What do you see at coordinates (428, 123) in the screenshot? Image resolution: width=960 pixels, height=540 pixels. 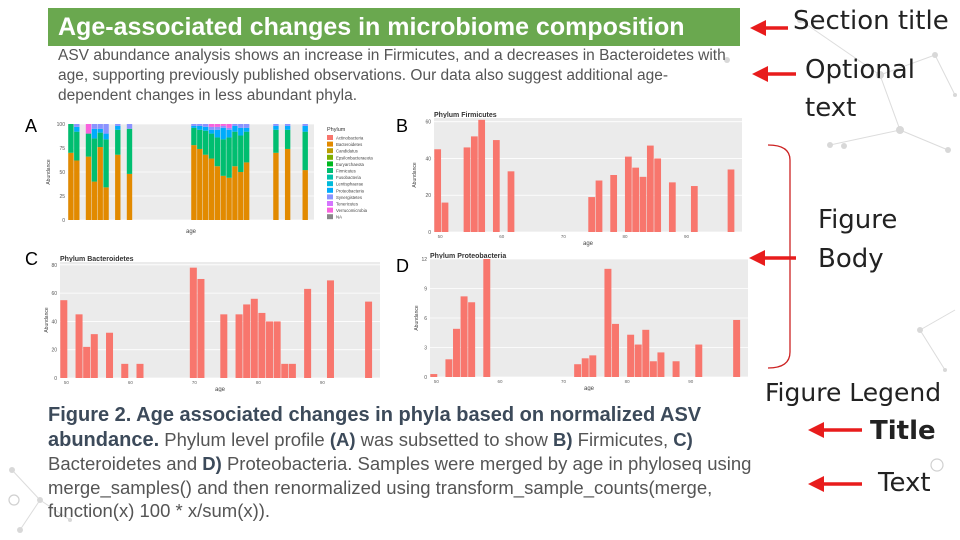 I see `chart-b-ytick-label: 60` at bounding box center [428, 123].